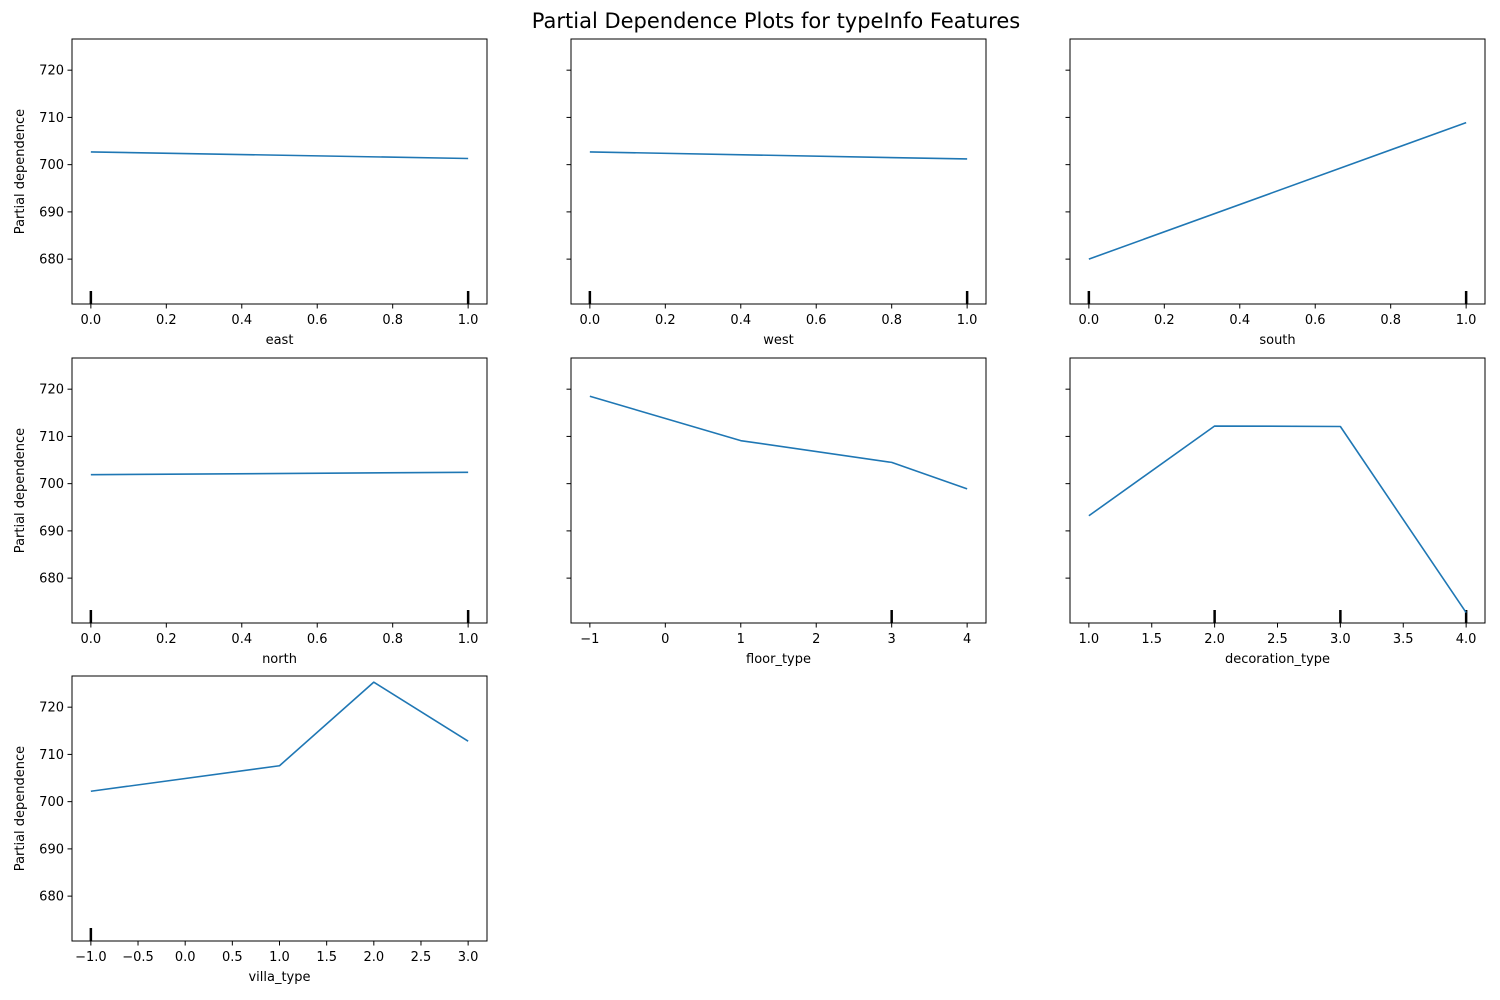 This screenshot has height=1000, width=1500. Describe the element at coordinates (280, 340) in the screenshot. I see `x-axis-label: east` at that location.